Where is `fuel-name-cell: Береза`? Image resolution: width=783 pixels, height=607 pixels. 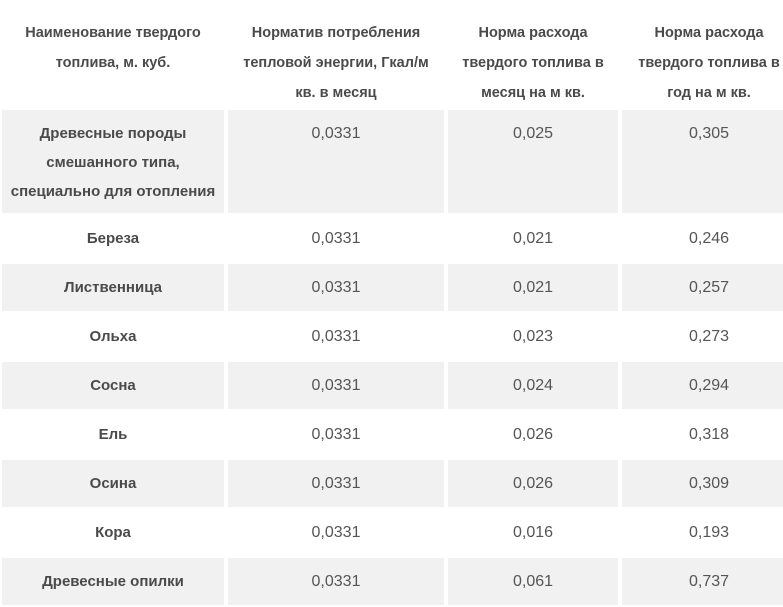
fuel-name-cell: Береза is located at coordinates (113, 238).